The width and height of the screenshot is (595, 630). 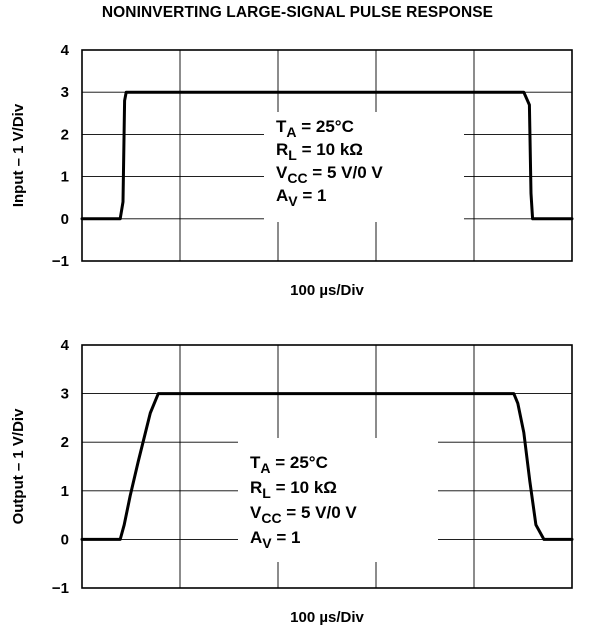 What do you see at coordinates (65, 219) in the screenshot?
I see `input-ytick-label: 0` at bounding box center [65, 219].